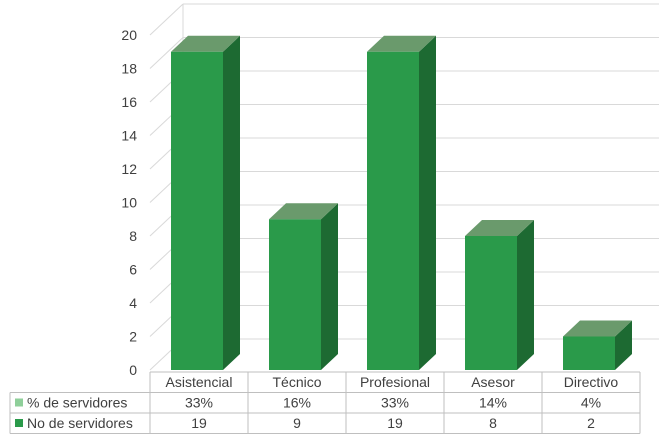  I want to click on table-cell: 14%, so click(493, 403).